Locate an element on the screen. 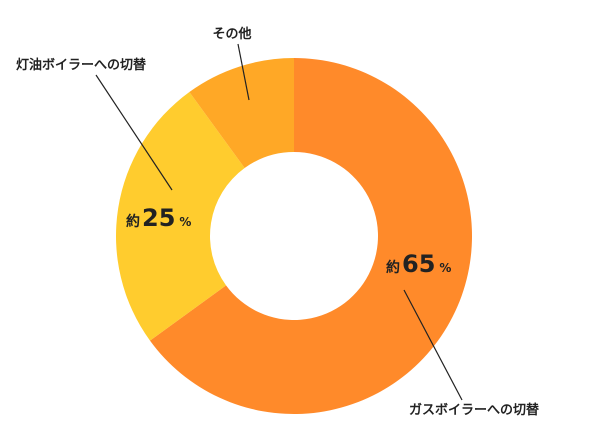 Image resolution: width=590 pixels, height=441 pixels. callout-label-gas: ガスボイラーへの切替 is located at coordinates (474, 410).